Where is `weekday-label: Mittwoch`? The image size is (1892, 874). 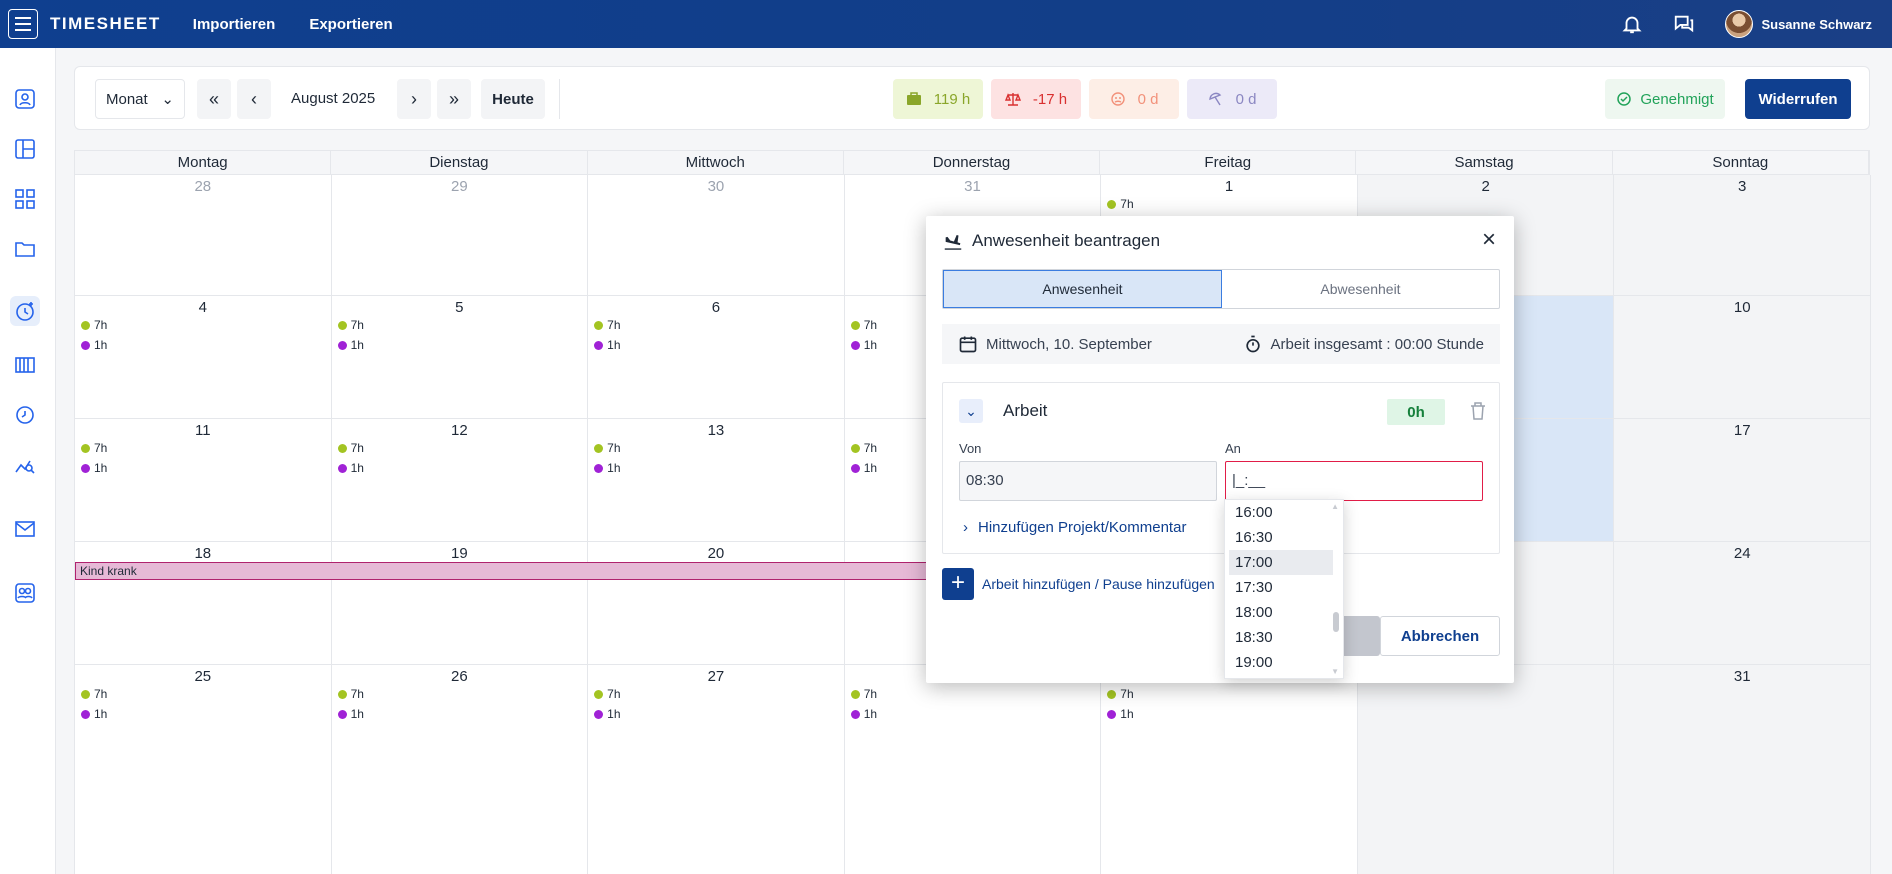
weekday-label: Mittwoch is located at coordinates (716, 162).